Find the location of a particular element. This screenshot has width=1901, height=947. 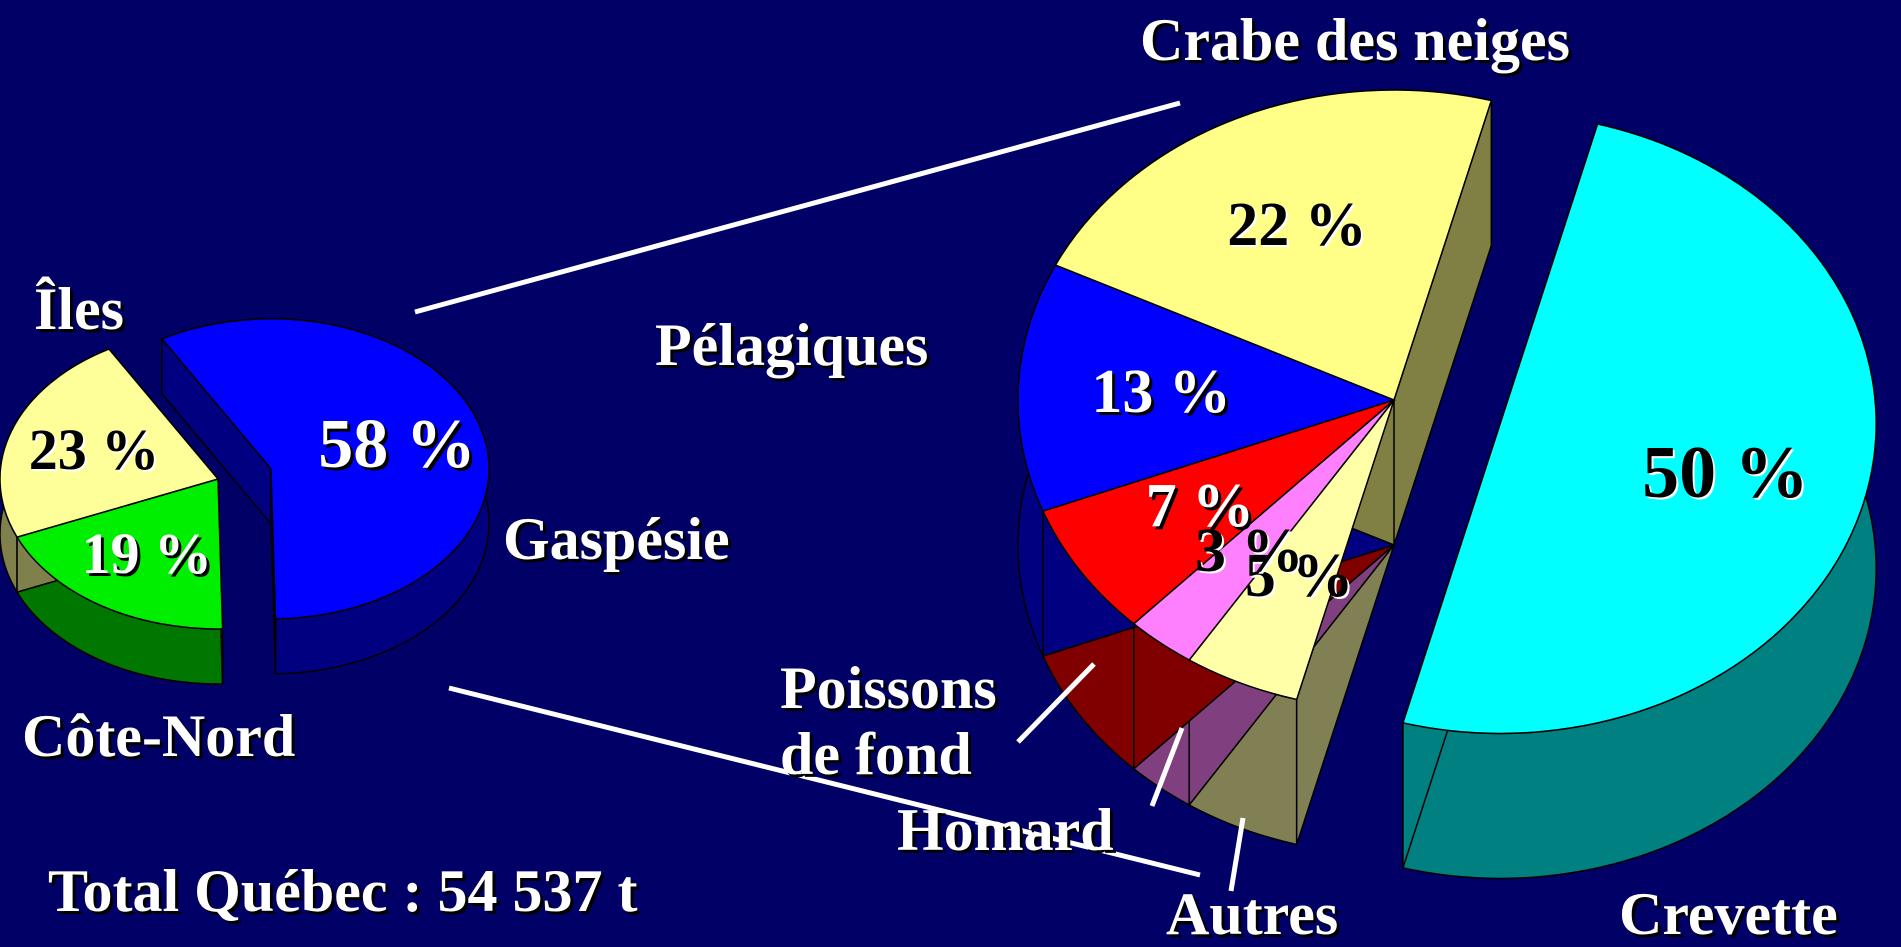

total-annotation: Total Québec : 54 537 t is located at coordinates (343, 891).